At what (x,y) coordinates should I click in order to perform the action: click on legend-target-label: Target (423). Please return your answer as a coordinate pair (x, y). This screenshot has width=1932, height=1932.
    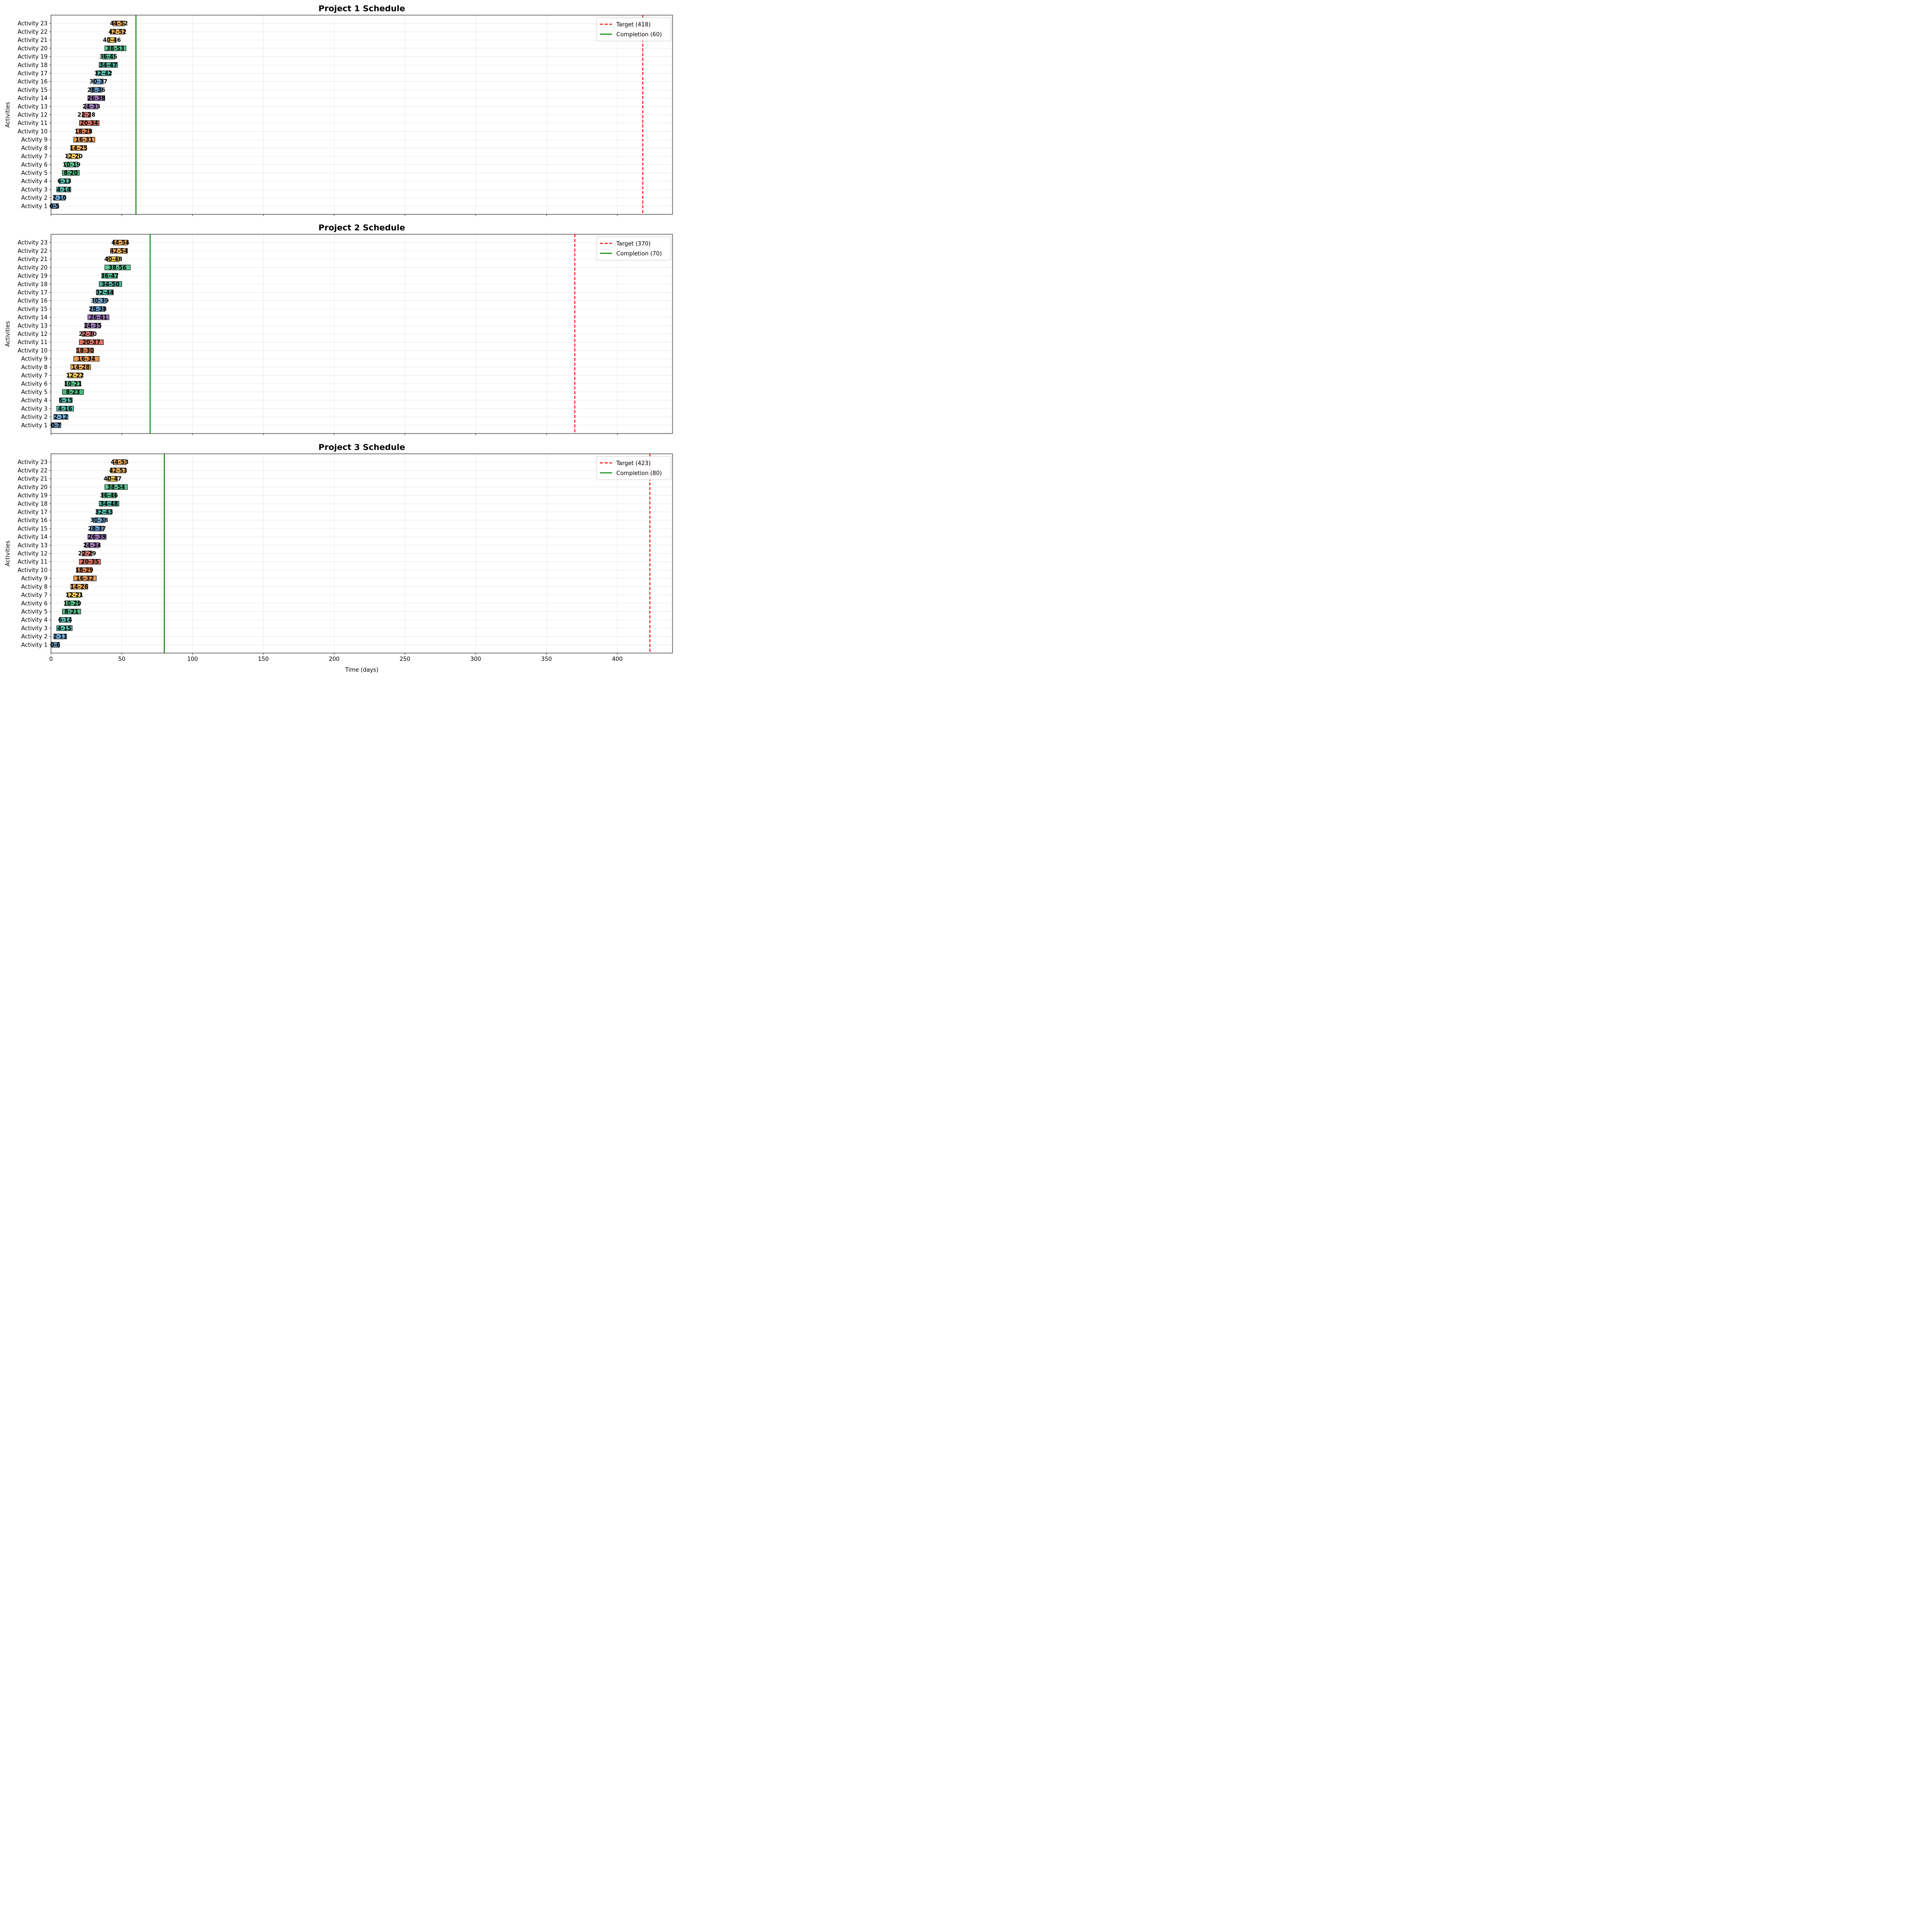
    Looking at the image, I should click on (633, 463).